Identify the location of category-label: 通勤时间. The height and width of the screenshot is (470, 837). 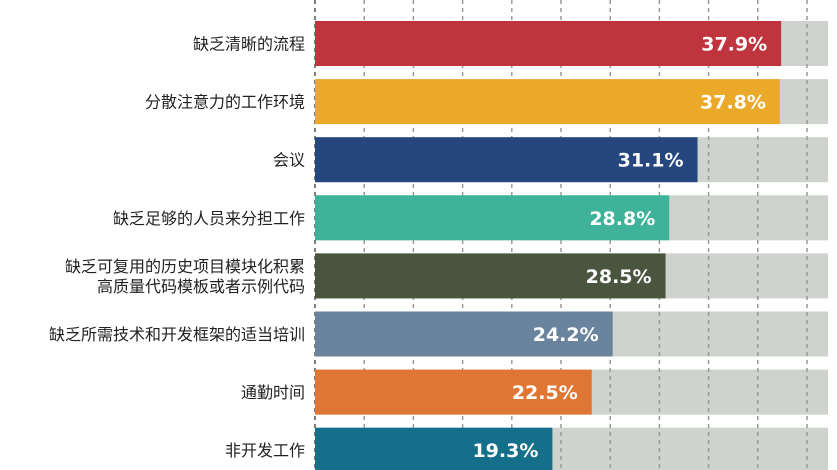
(273, 392).